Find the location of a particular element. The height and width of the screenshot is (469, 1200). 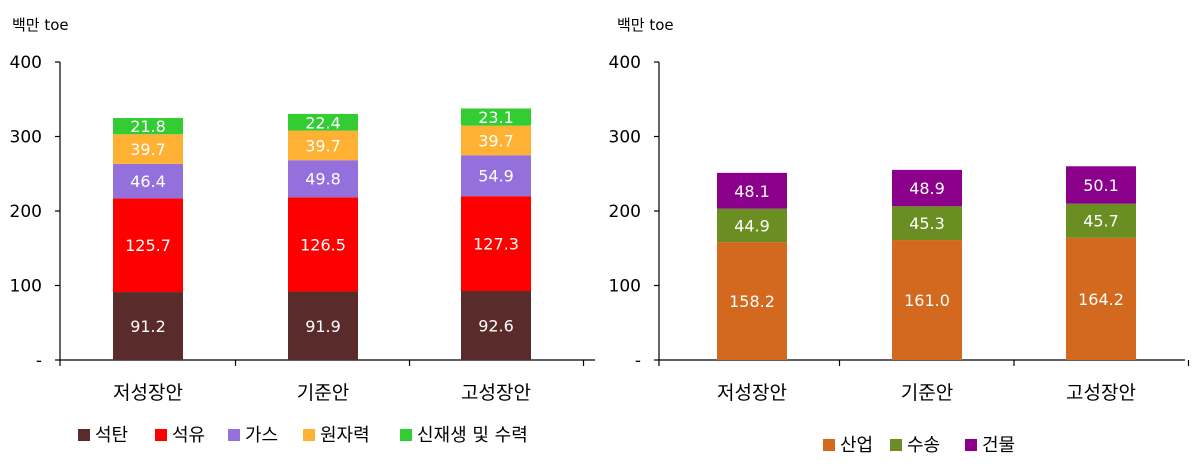

bar-segment-석탄-고성장안 is located at coordinates (496, 325).